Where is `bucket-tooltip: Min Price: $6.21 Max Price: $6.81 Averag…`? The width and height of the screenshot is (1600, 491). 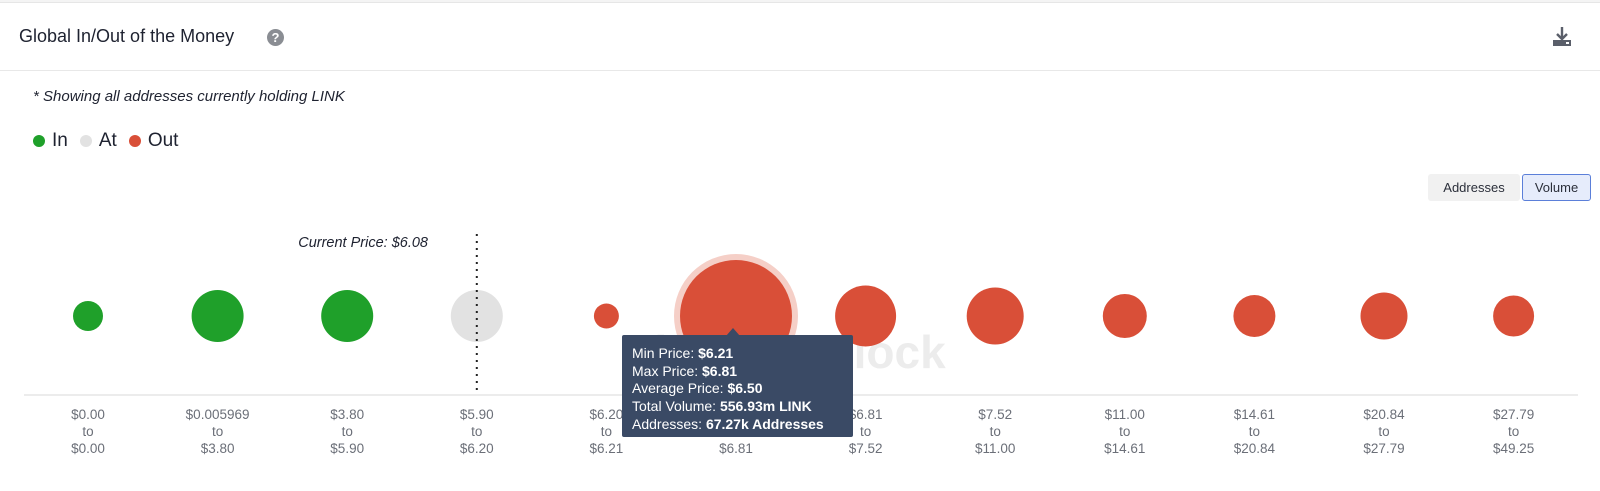
bucket-tooltip: Min Price: $6.21 Max Price: $6.81 Averag… is located at coordinates (737, 386).